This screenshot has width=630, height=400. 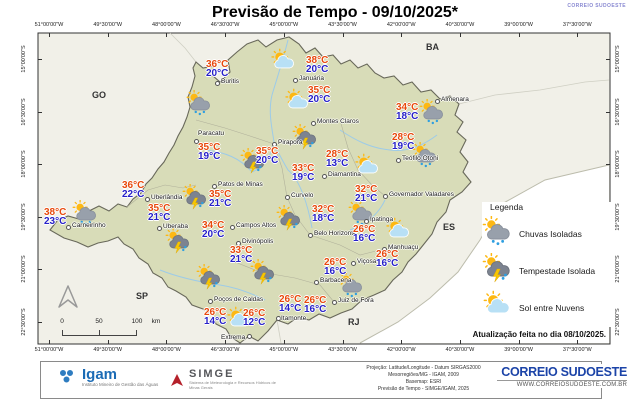 I want to click on north-arrow-icon, so click(x=68, y=299).